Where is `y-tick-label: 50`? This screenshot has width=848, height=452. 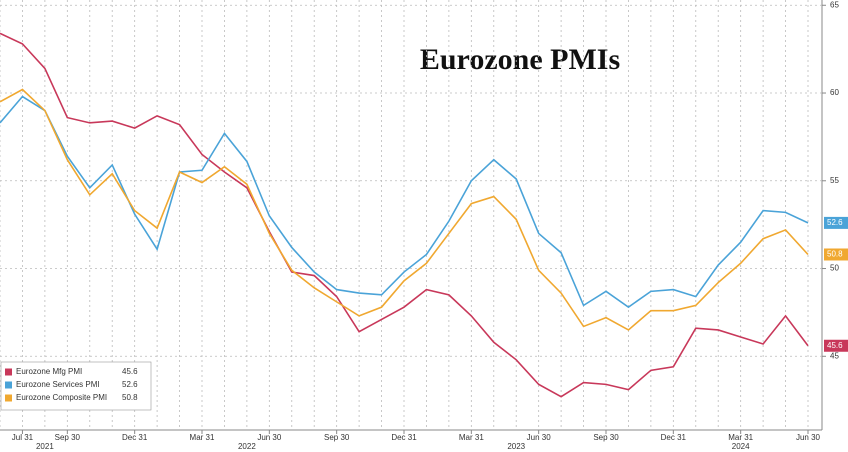
y-tick-label: 50 is located at coordinates (834, 268).